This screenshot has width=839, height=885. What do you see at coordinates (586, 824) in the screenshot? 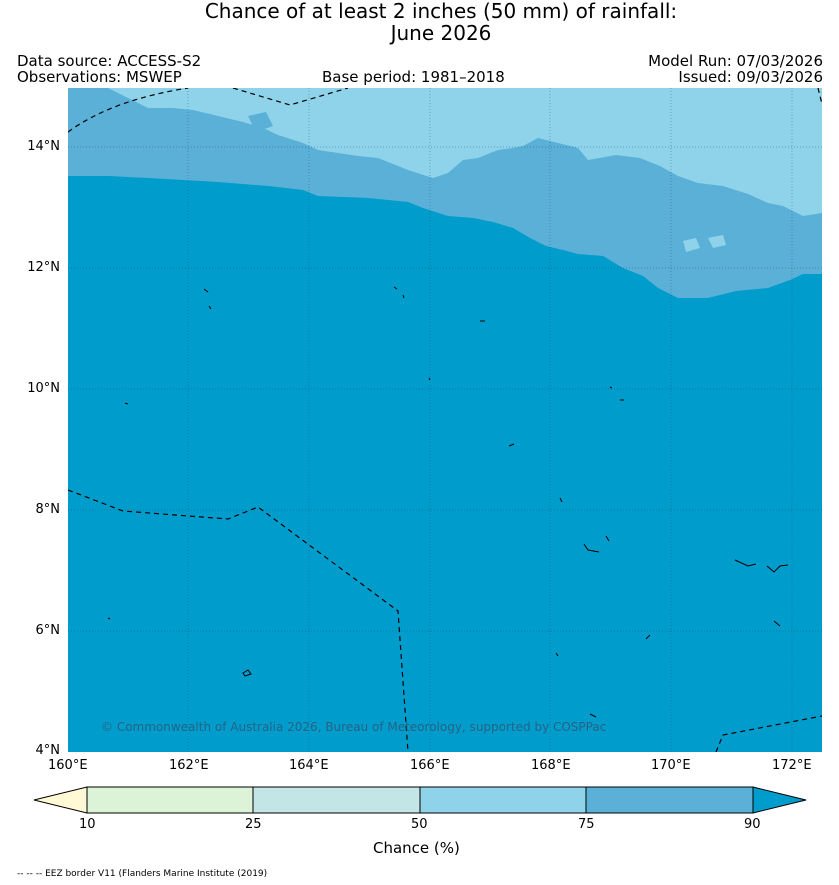
I see `colorbar-tick-75: 75` at bounding box center [586, 824].